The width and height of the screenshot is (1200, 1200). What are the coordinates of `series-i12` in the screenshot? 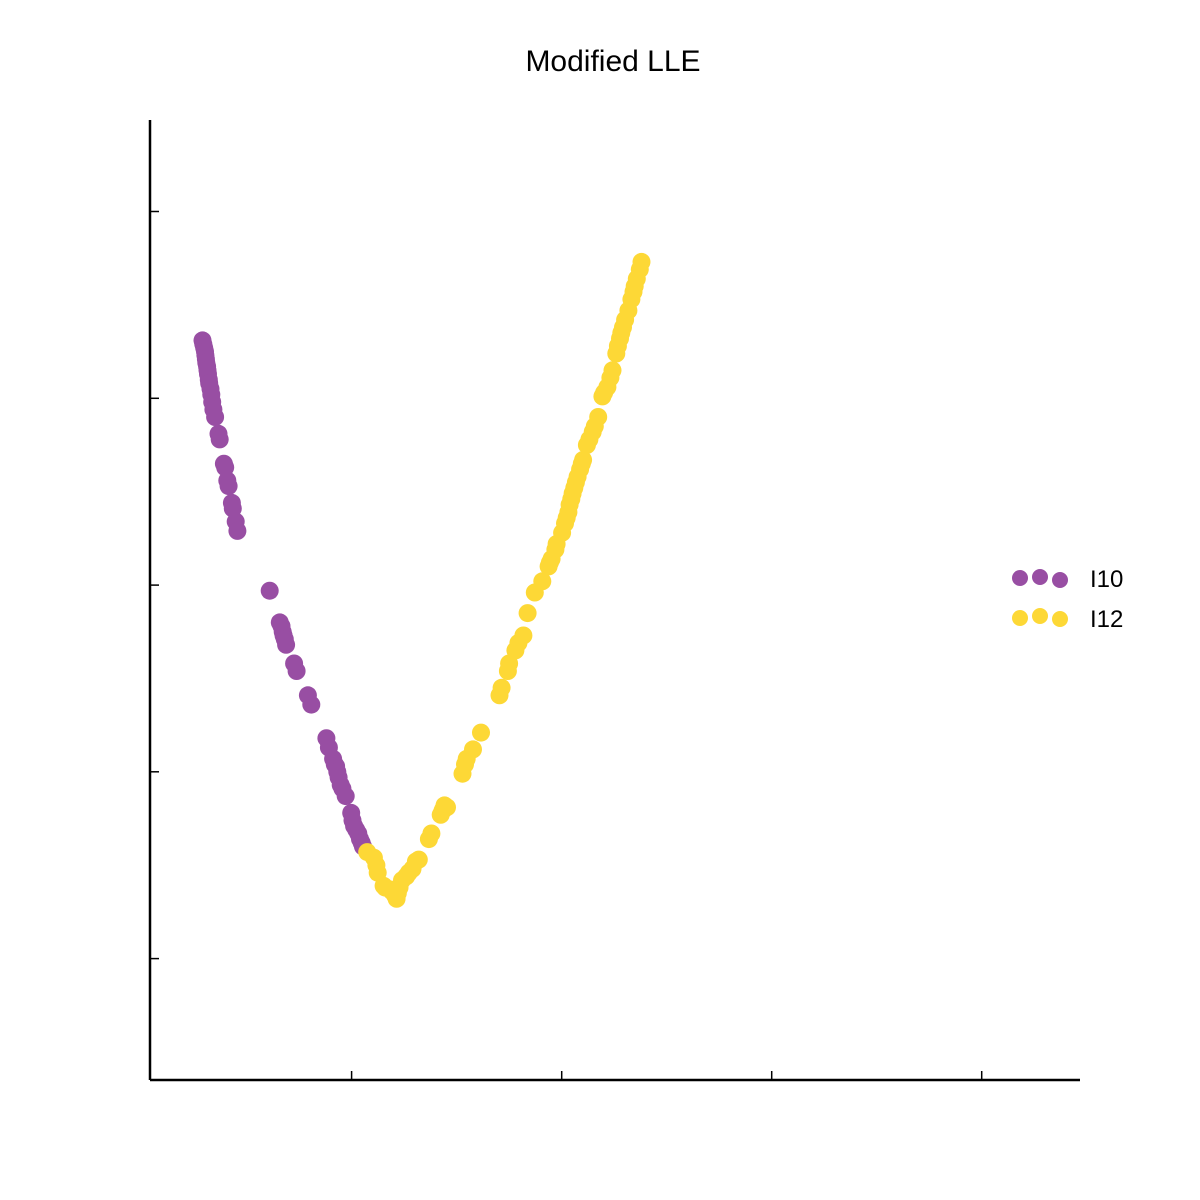 It's located at (504, 580).